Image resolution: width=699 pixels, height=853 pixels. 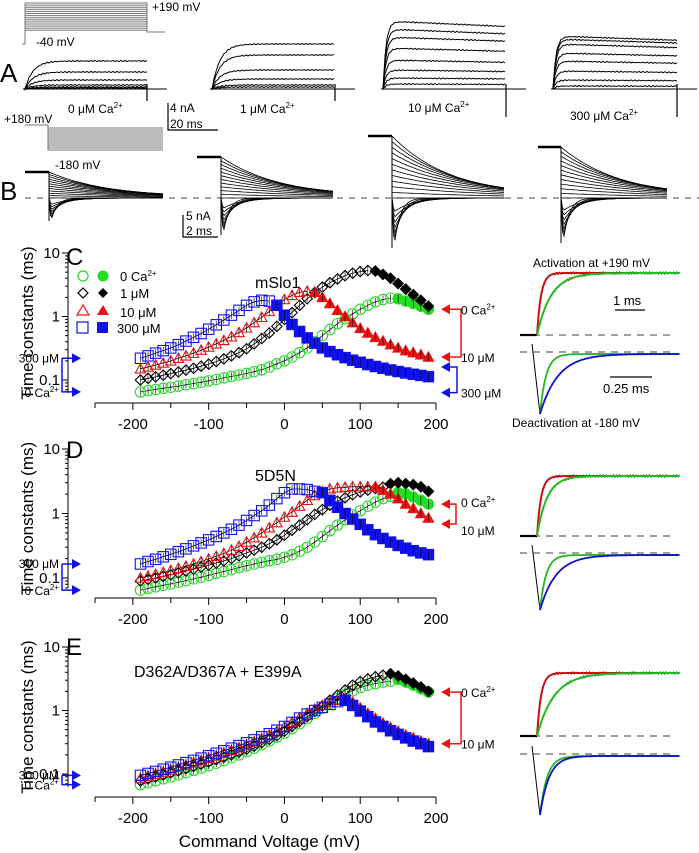 What do you see at coordinates (117, 276) in the screenshot?
I see `legend-item-0ca: 0 Ca2+` at bounding box center [117, 276].